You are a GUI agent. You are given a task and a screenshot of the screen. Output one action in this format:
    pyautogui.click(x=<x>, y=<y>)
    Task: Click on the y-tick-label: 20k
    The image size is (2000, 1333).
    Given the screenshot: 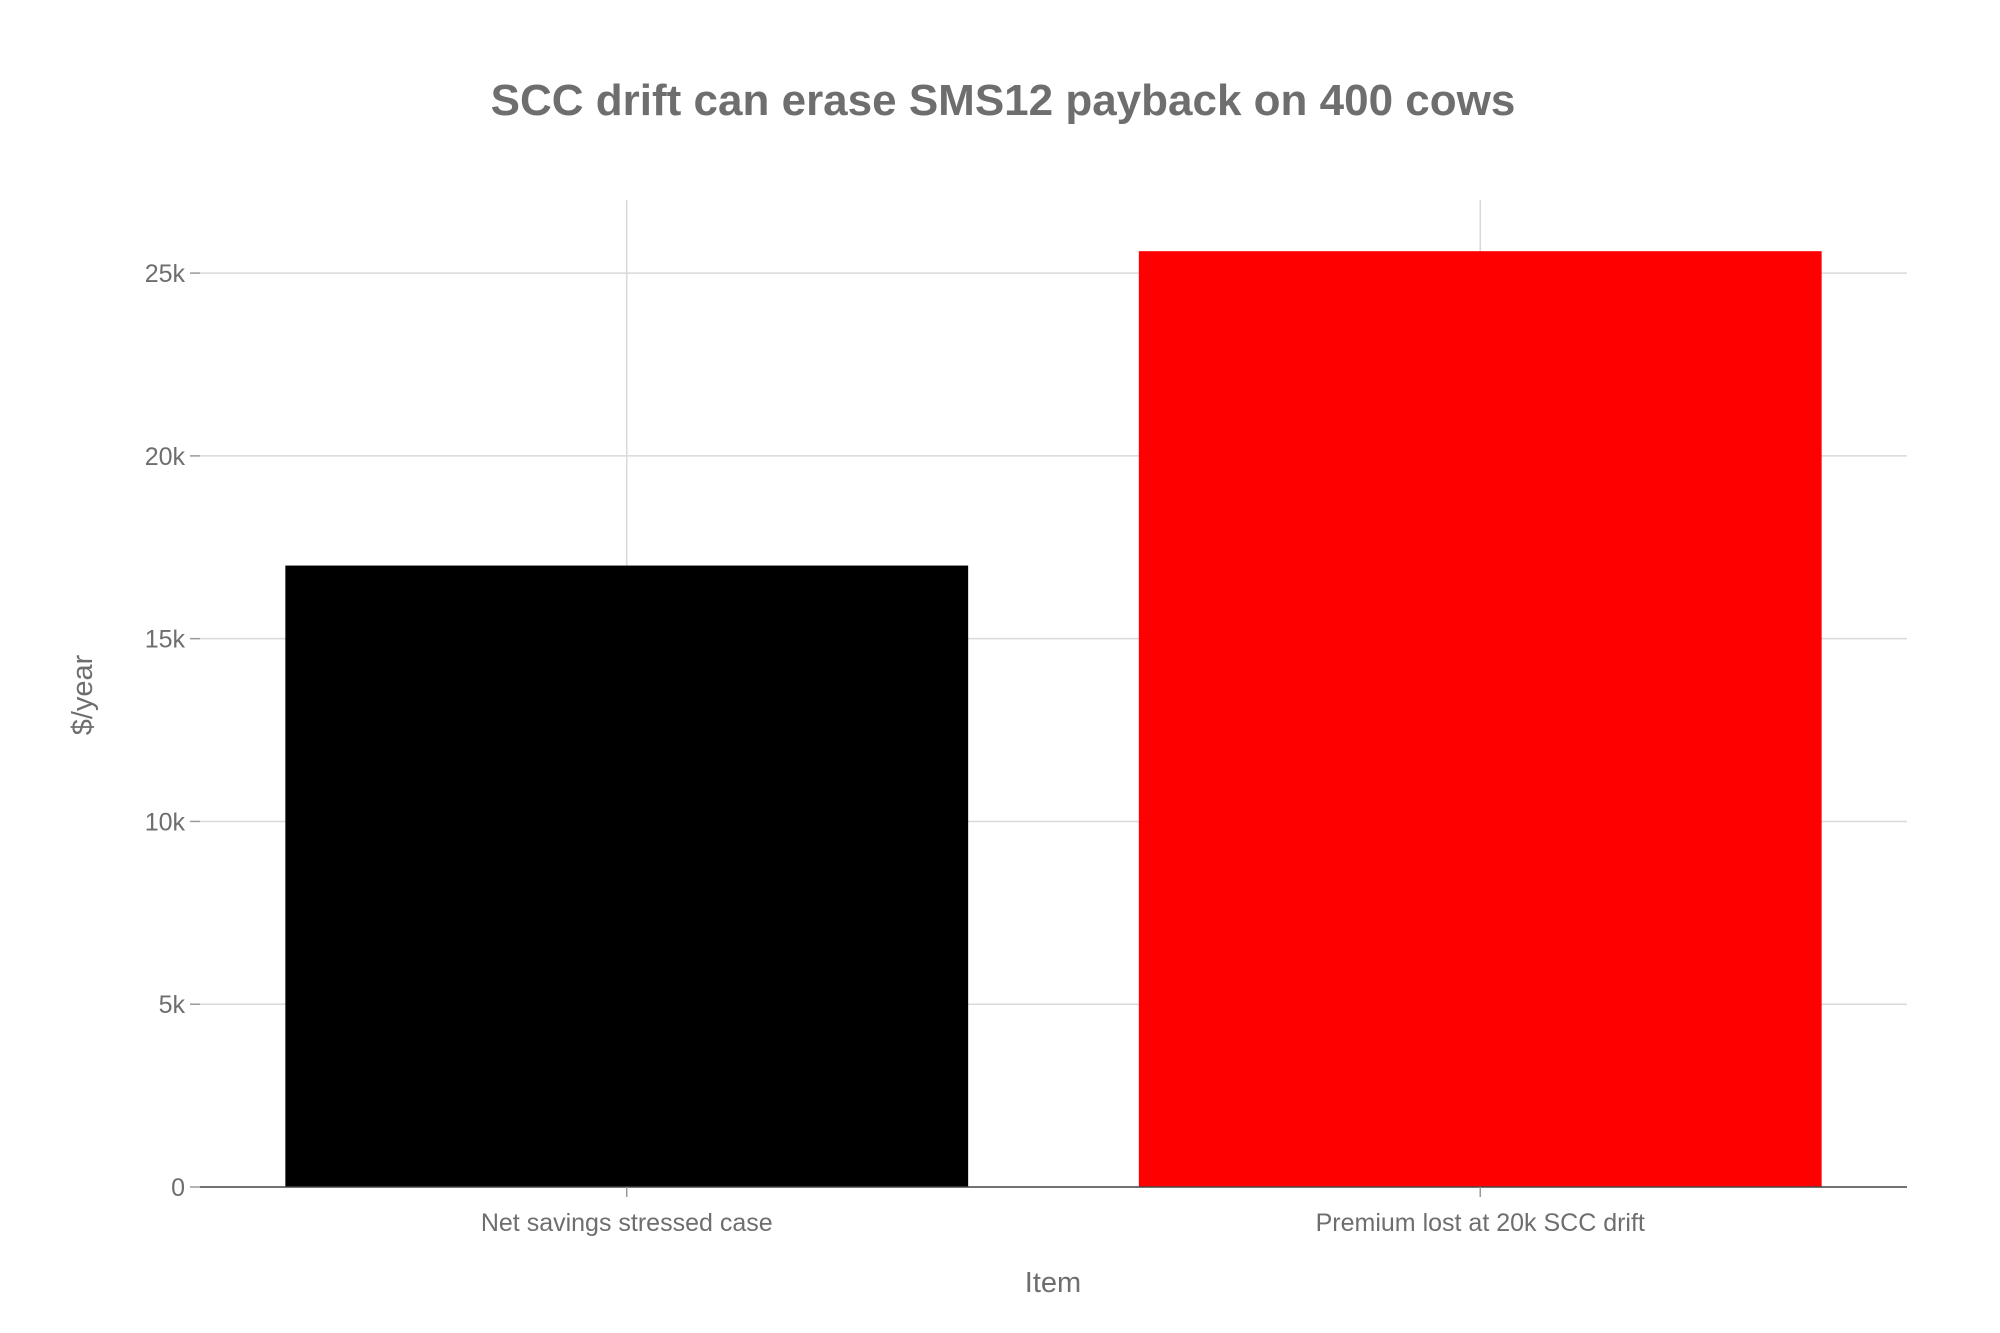 What is the action you would take?
    pyautogui.click(x=165, y=457)
    